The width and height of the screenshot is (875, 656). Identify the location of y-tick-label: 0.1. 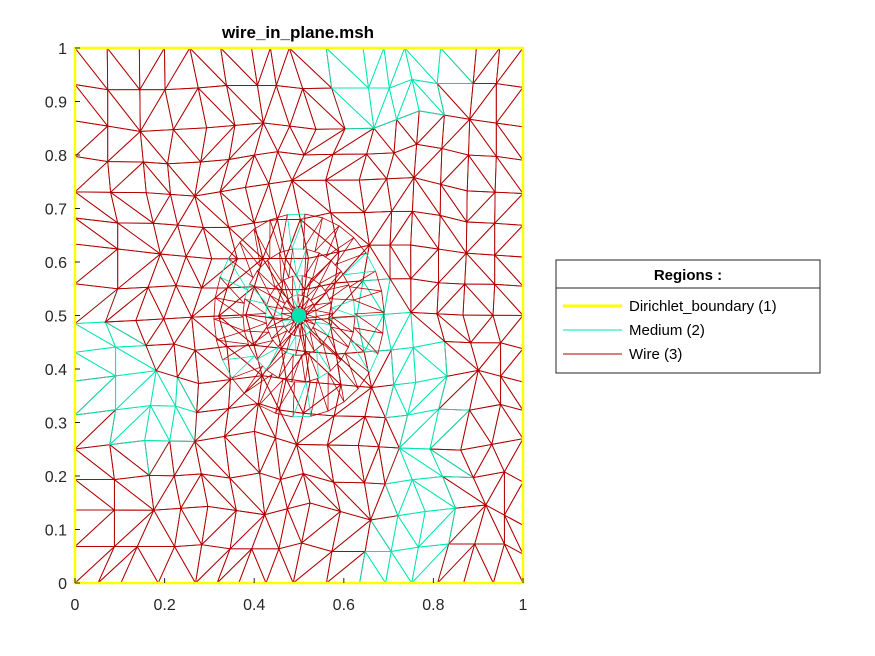
(56, 531).